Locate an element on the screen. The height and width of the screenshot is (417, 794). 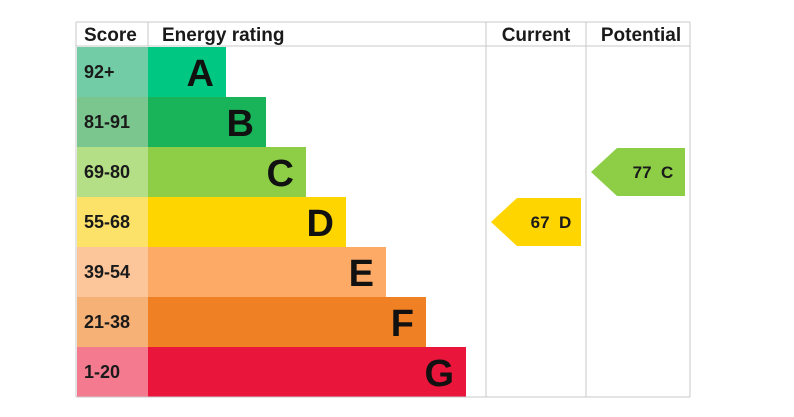
potential-rating-label: 77 C is located at coordinates (653, 172).